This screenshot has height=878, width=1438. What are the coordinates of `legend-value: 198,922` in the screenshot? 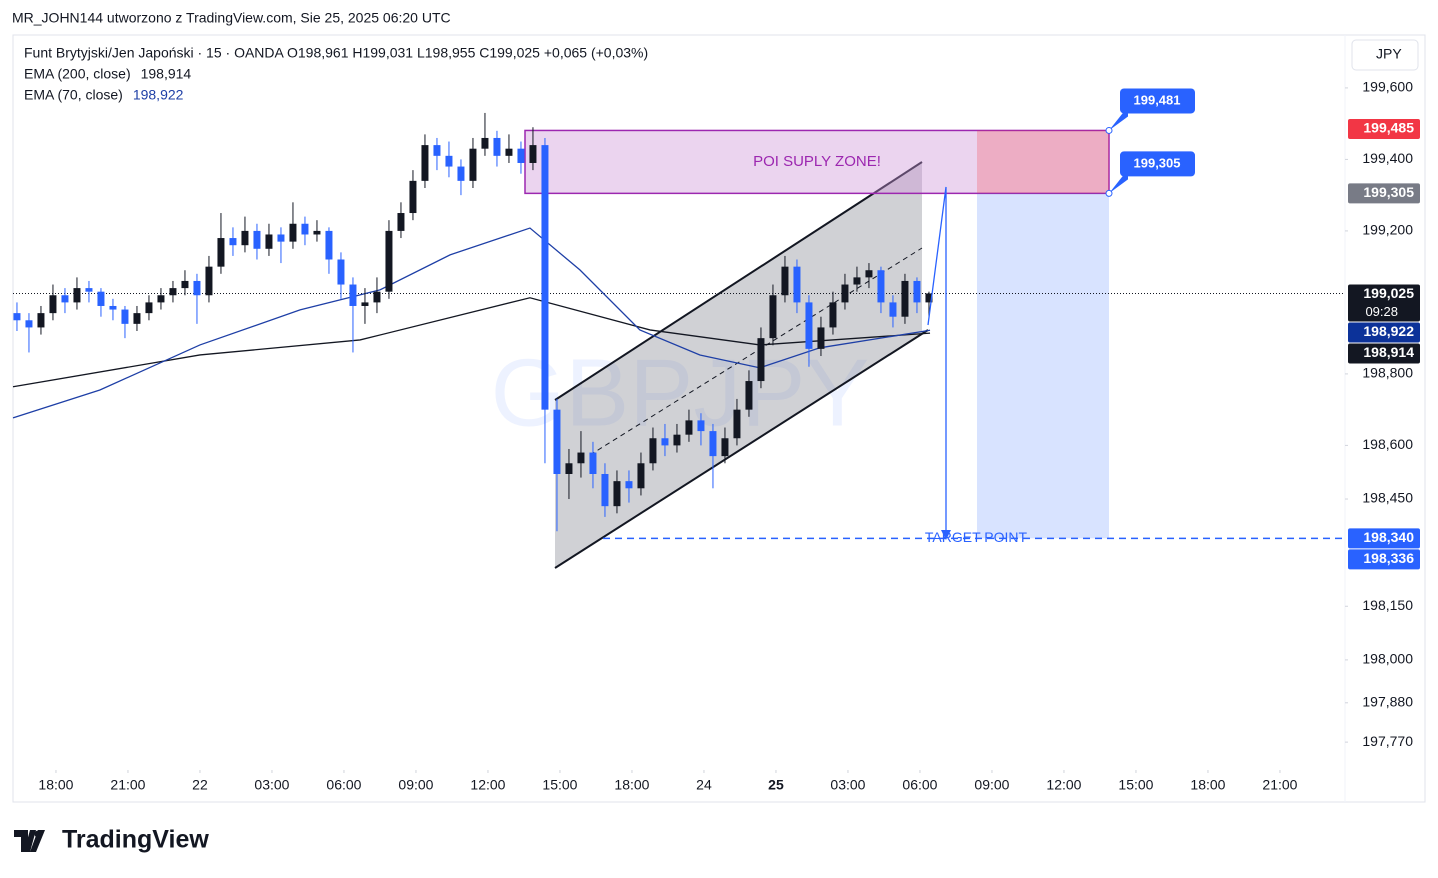 It's located at (158, 95).